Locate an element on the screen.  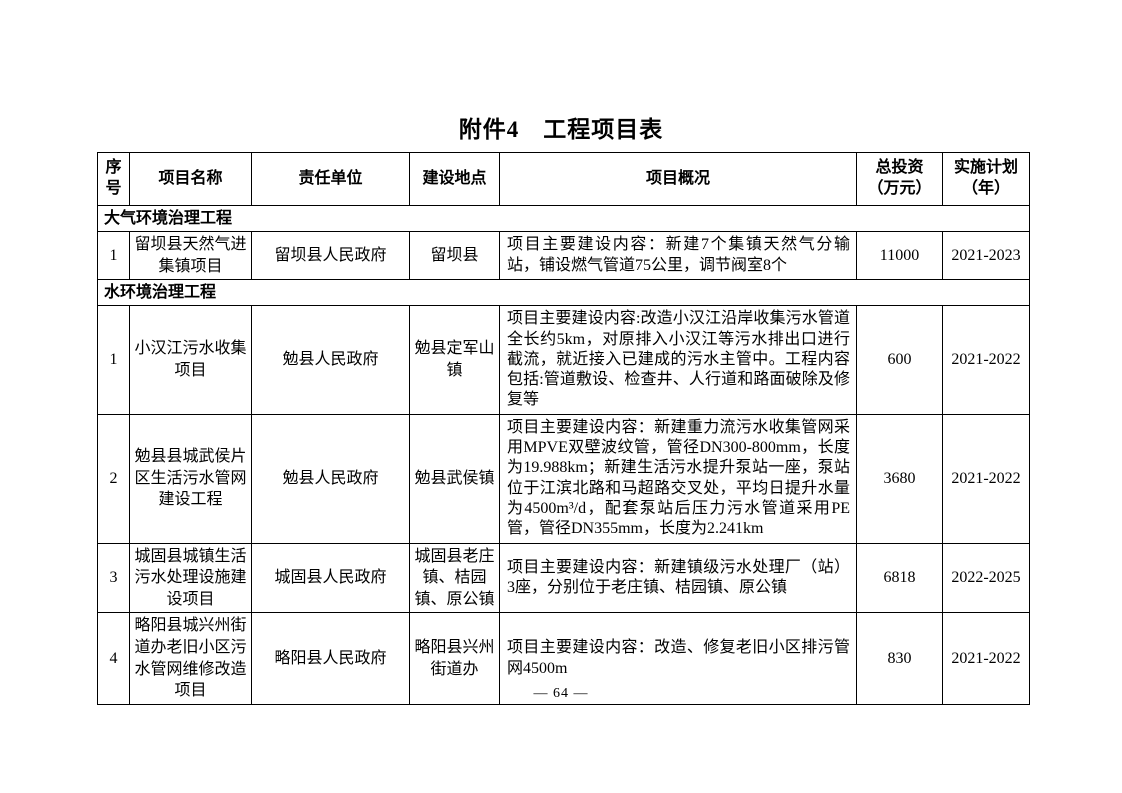
investment-cell: 6818 is located at coordinates (899, 578).